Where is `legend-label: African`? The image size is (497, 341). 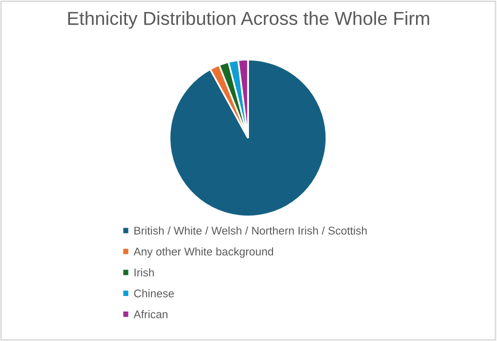
legend-label: African is located at coordinates (151, 314).